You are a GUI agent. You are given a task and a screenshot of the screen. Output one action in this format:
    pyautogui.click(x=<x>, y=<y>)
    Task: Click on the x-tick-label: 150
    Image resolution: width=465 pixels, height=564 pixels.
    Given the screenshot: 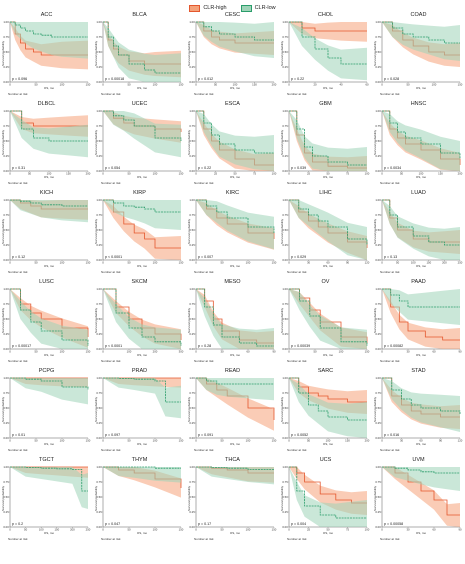 What is the action you would take?
    pyautogui.click(x=181, y=174)
    